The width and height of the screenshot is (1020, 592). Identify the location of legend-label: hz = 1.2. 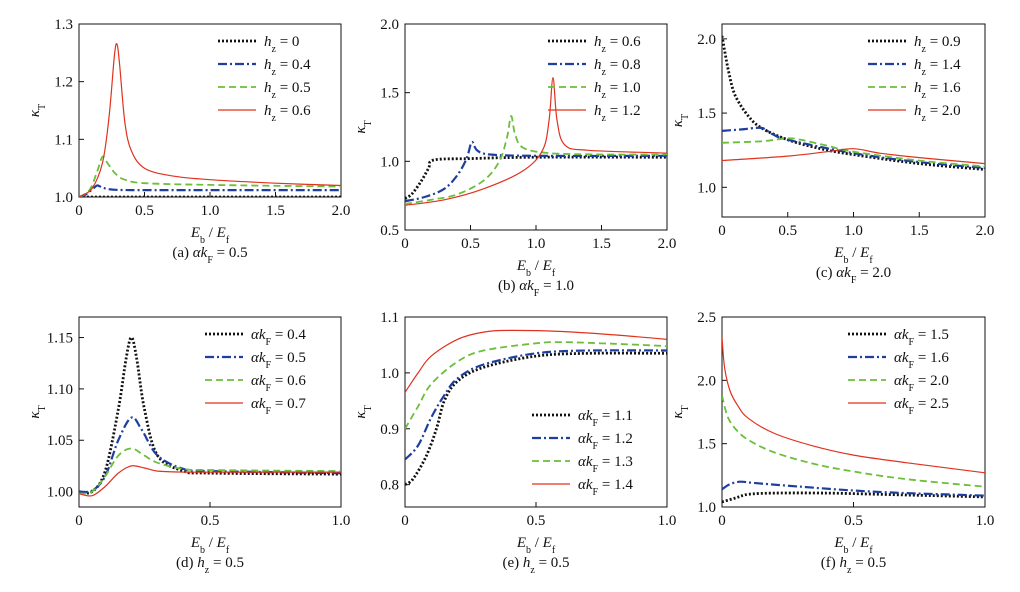
(617, 113).